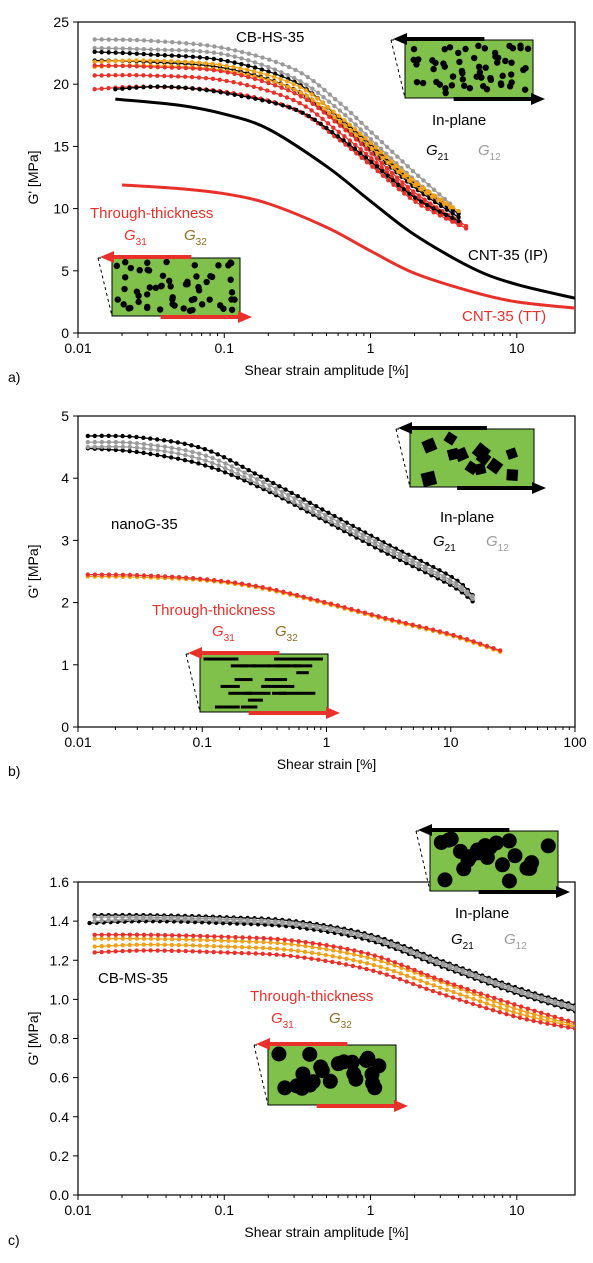  What do you see at coordinates (400, 39) in the screenshot?
I see `inset-arrow-top-head` at bounding box center [400, 39].